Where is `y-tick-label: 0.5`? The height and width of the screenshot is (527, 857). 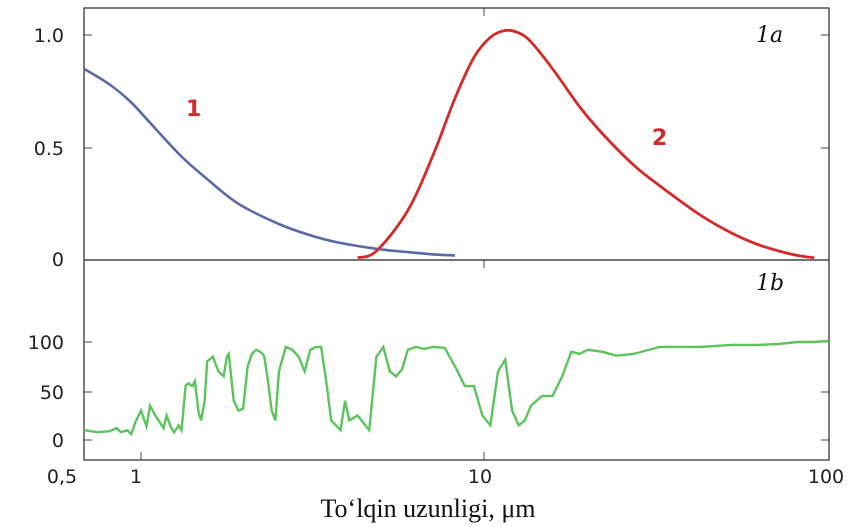 y-tick-label: 0.5 is located at coordinates (49, 149).